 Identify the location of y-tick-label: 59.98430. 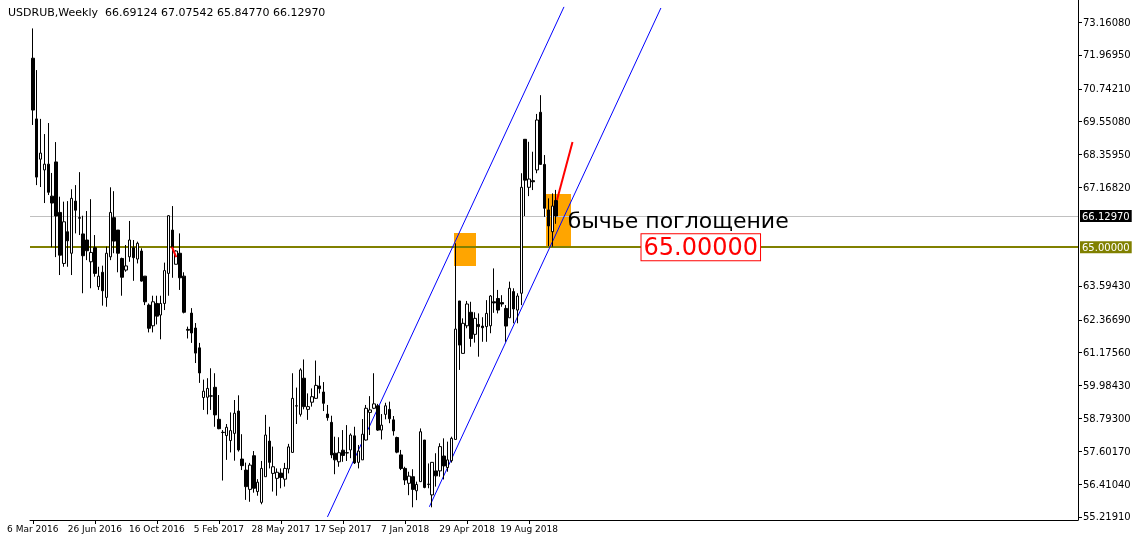
(1107, 386).